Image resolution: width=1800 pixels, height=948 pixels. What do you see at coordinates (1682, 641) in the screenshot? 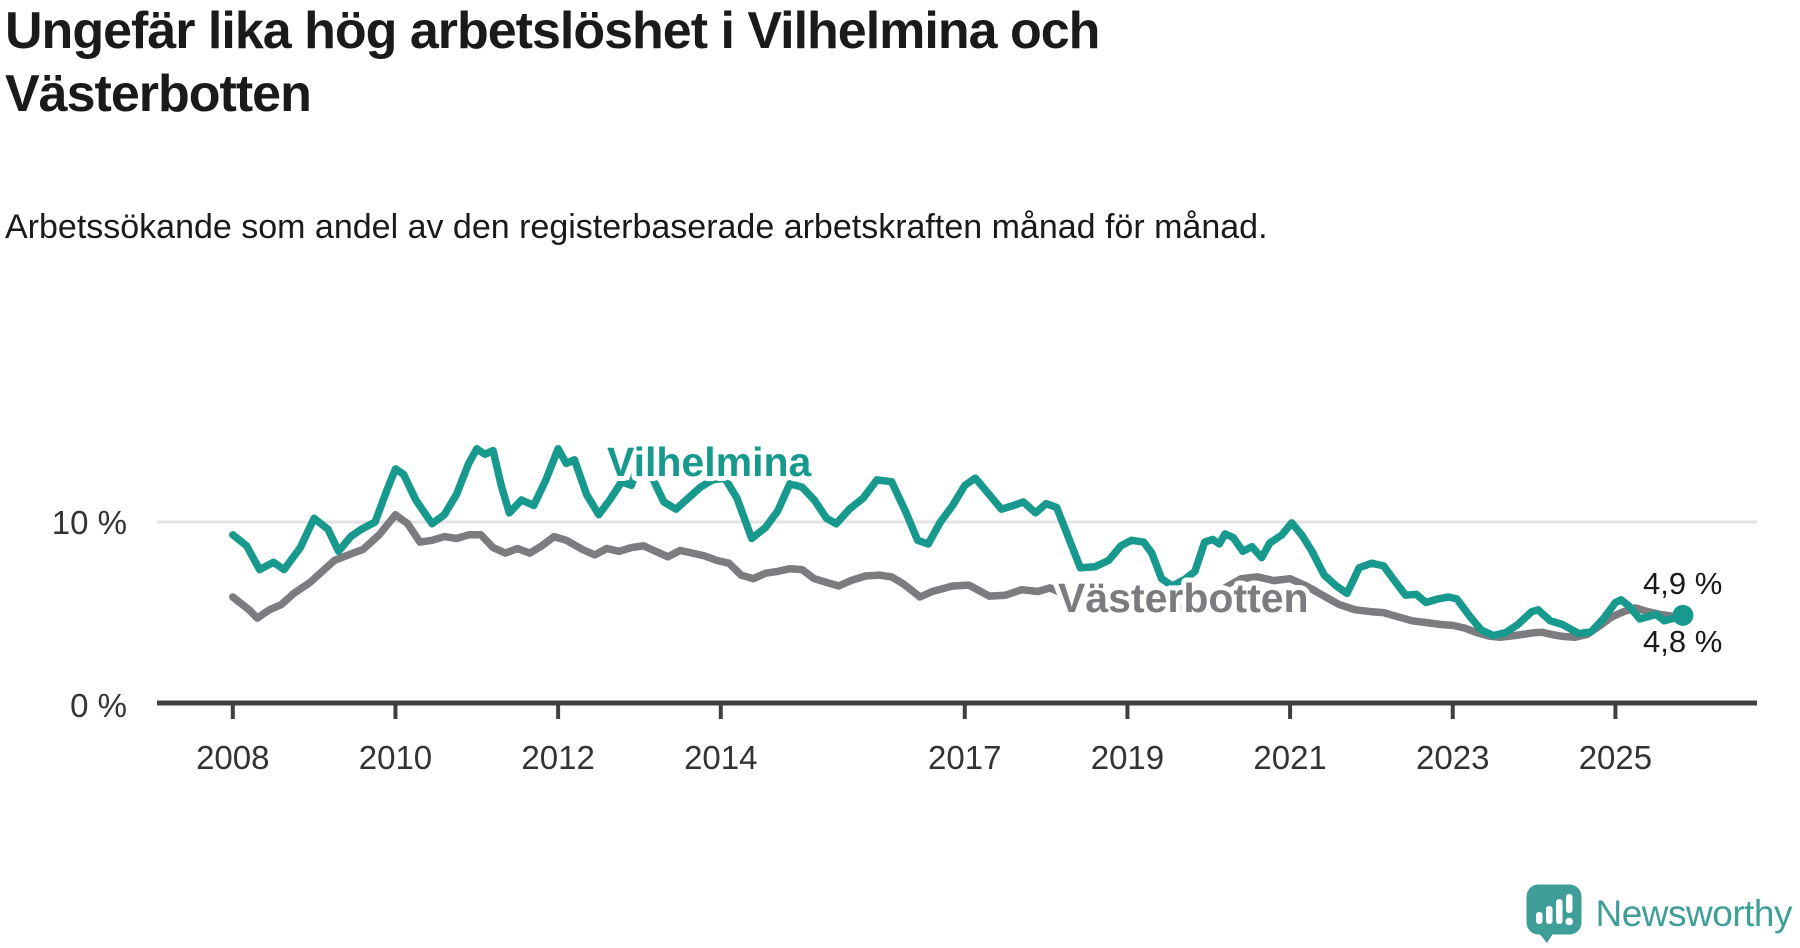
I see `end-value-label-vasterbotten: 4,8 %` at bounding box center [1682, 641].